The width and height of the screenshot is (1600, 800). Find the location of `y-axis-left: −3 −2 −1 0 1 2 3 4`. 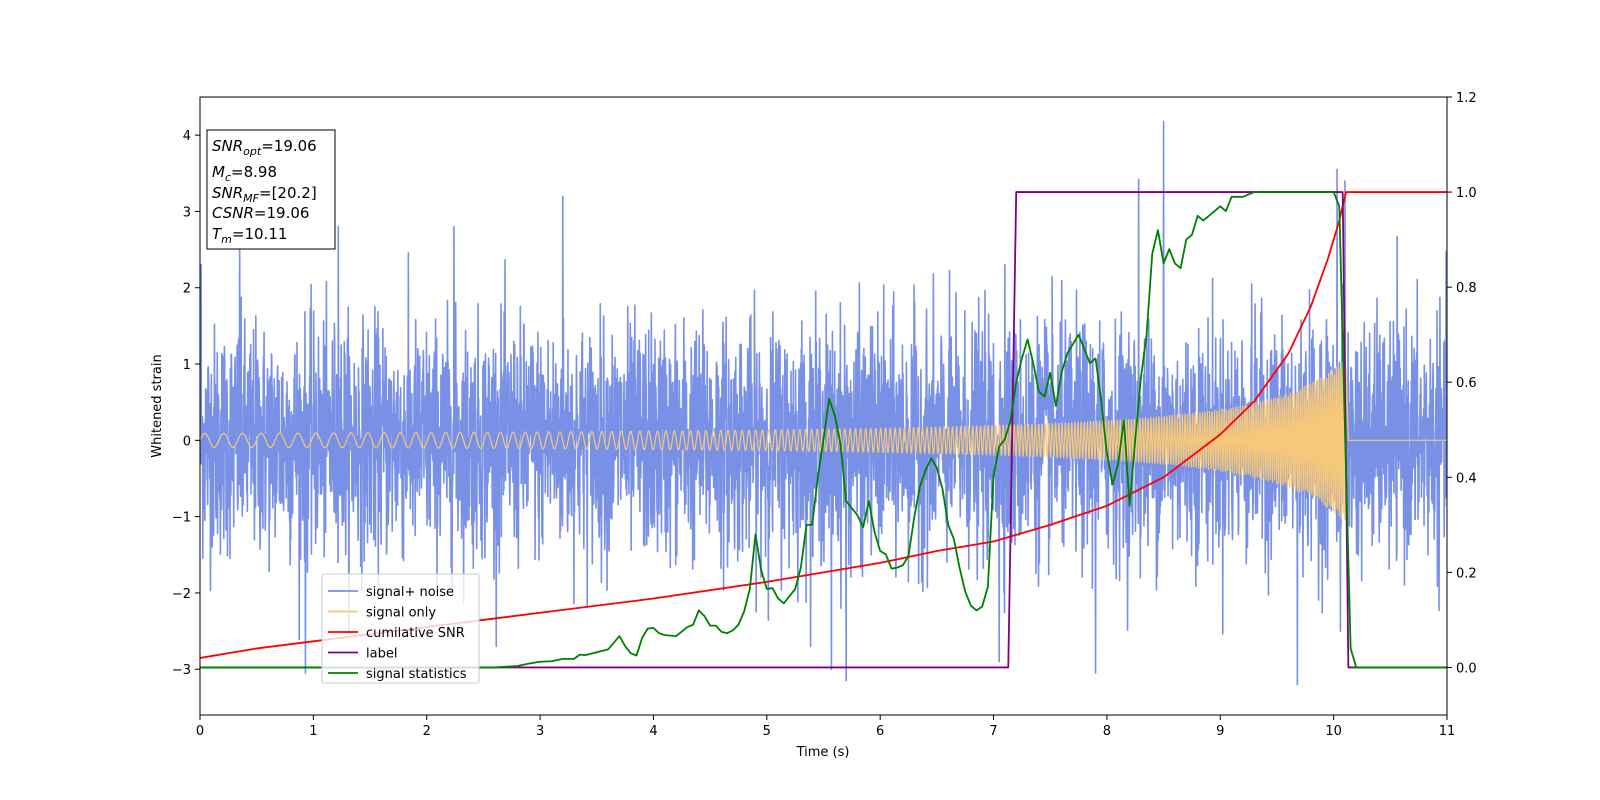

y-axis-left: −3 −2 −1 0 1 2 3 4 is located at coordinates (186, 403).